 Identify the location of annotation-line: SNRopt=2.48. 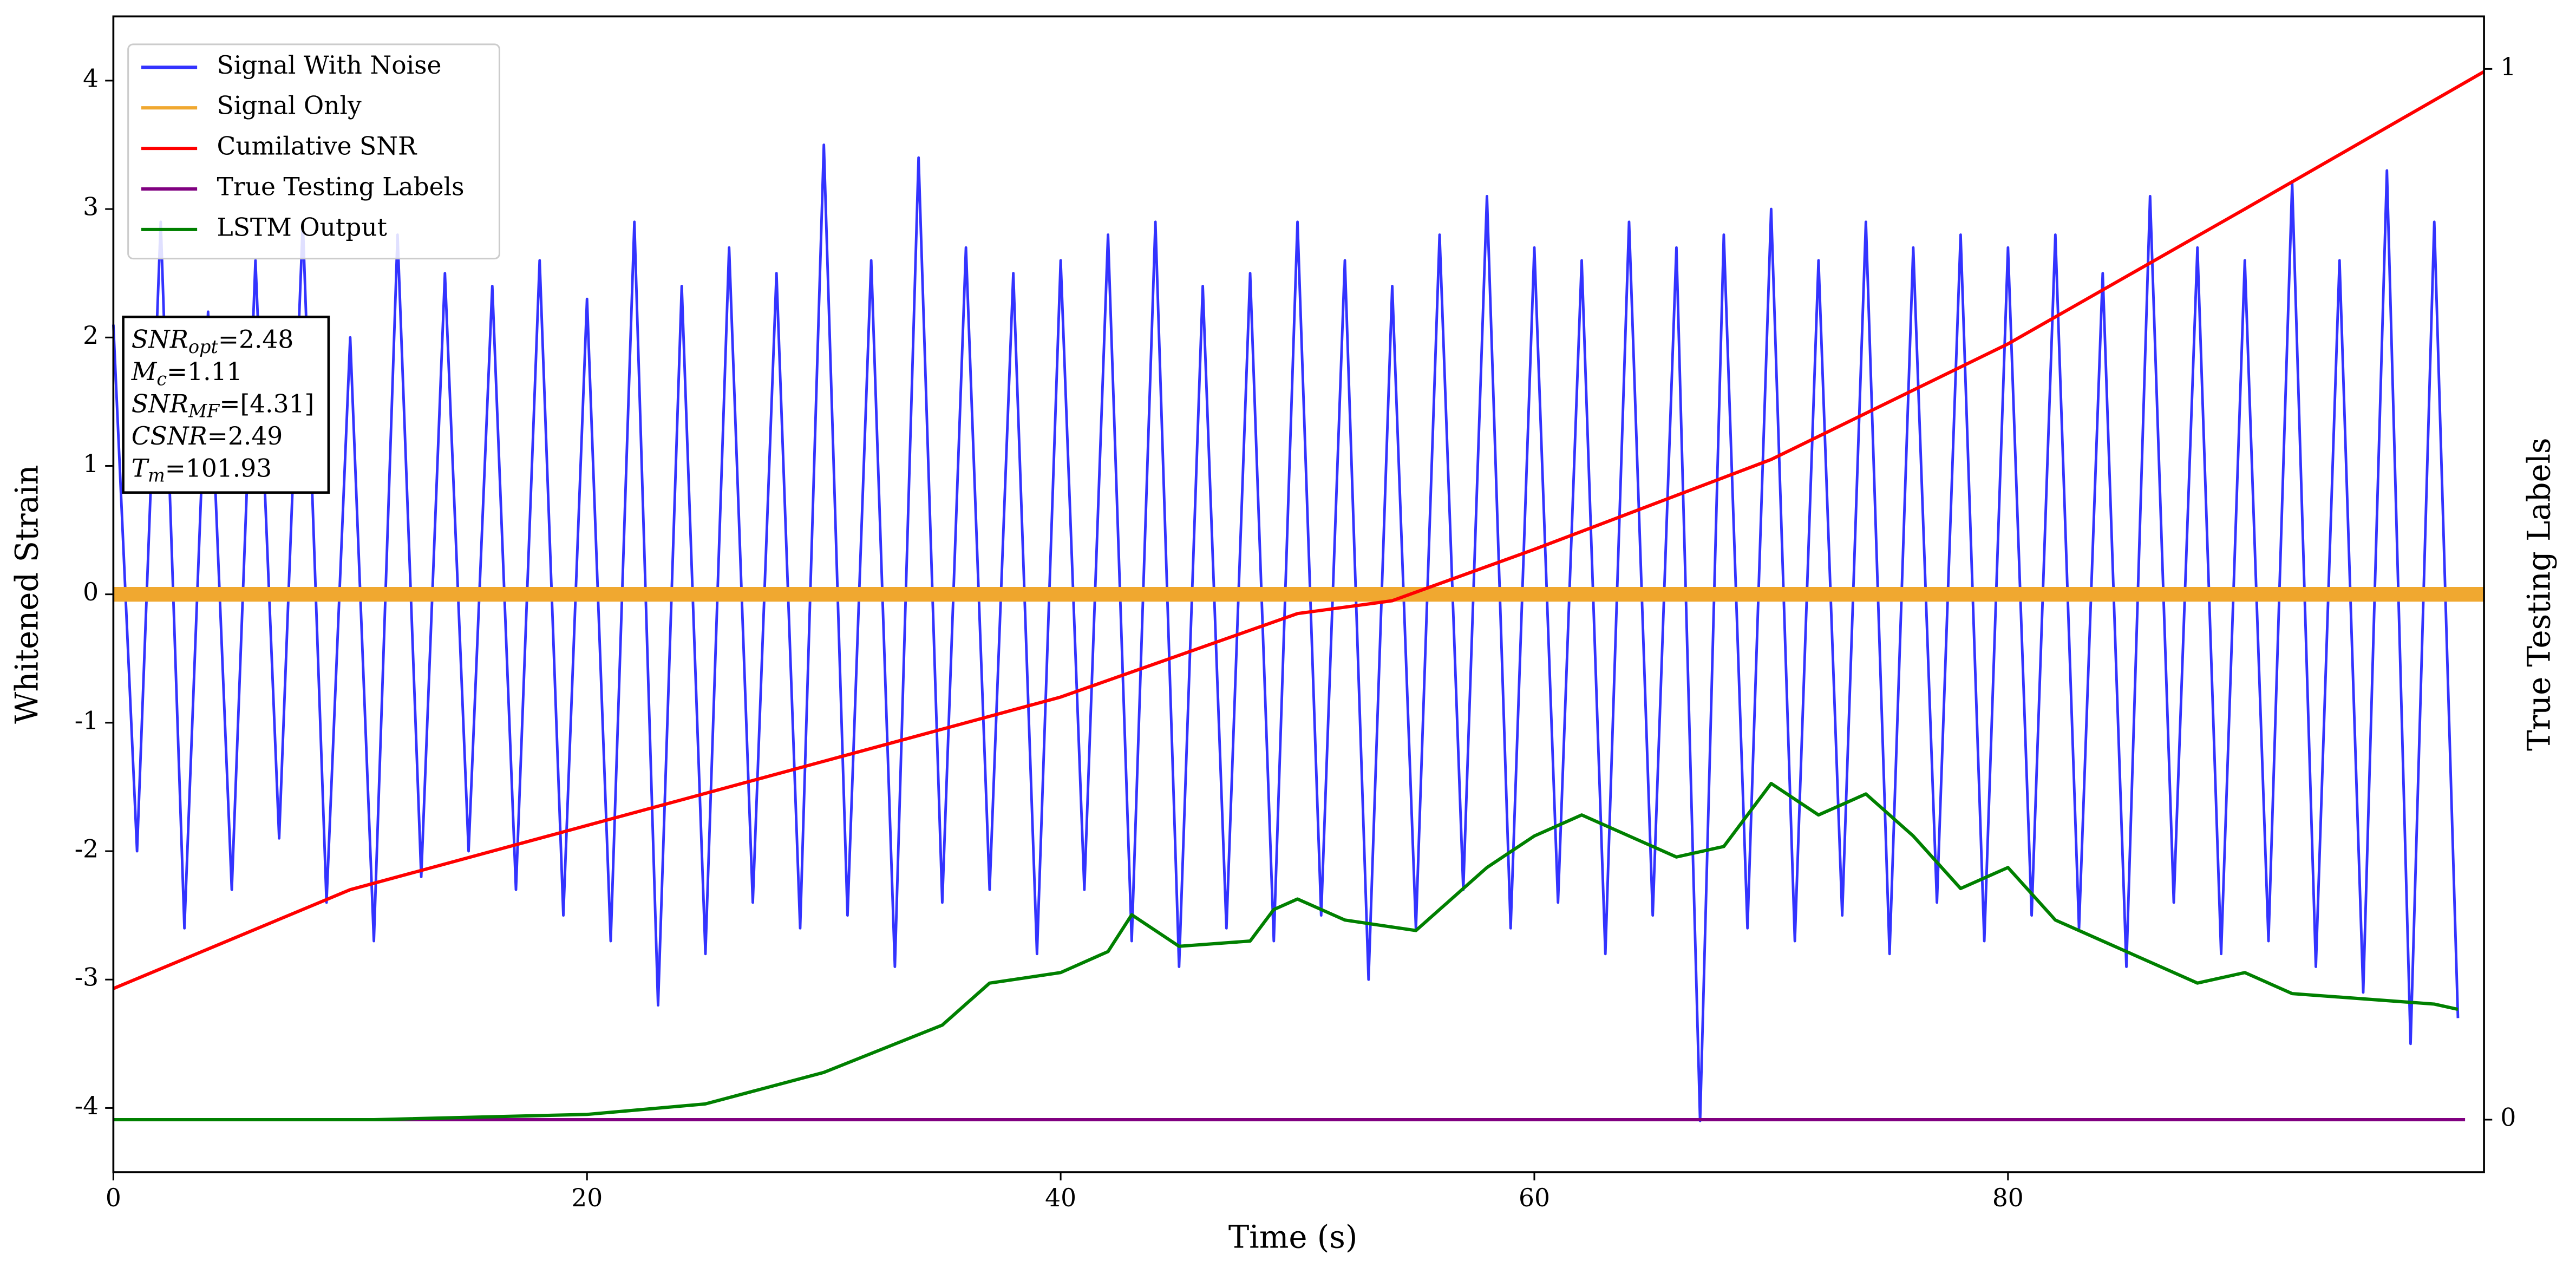
(213, 341).